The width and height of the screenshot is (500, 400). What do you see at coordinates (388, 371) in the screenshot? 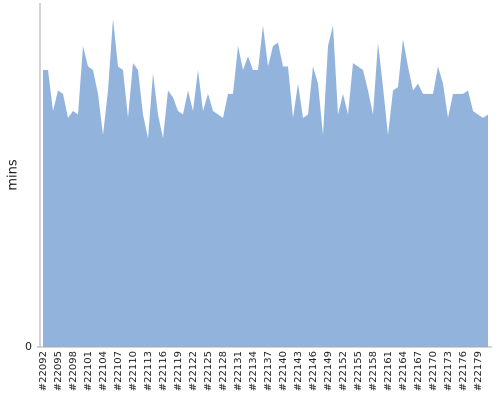
I see `x-tick-label: #22161` at bounding box center [388, 371].